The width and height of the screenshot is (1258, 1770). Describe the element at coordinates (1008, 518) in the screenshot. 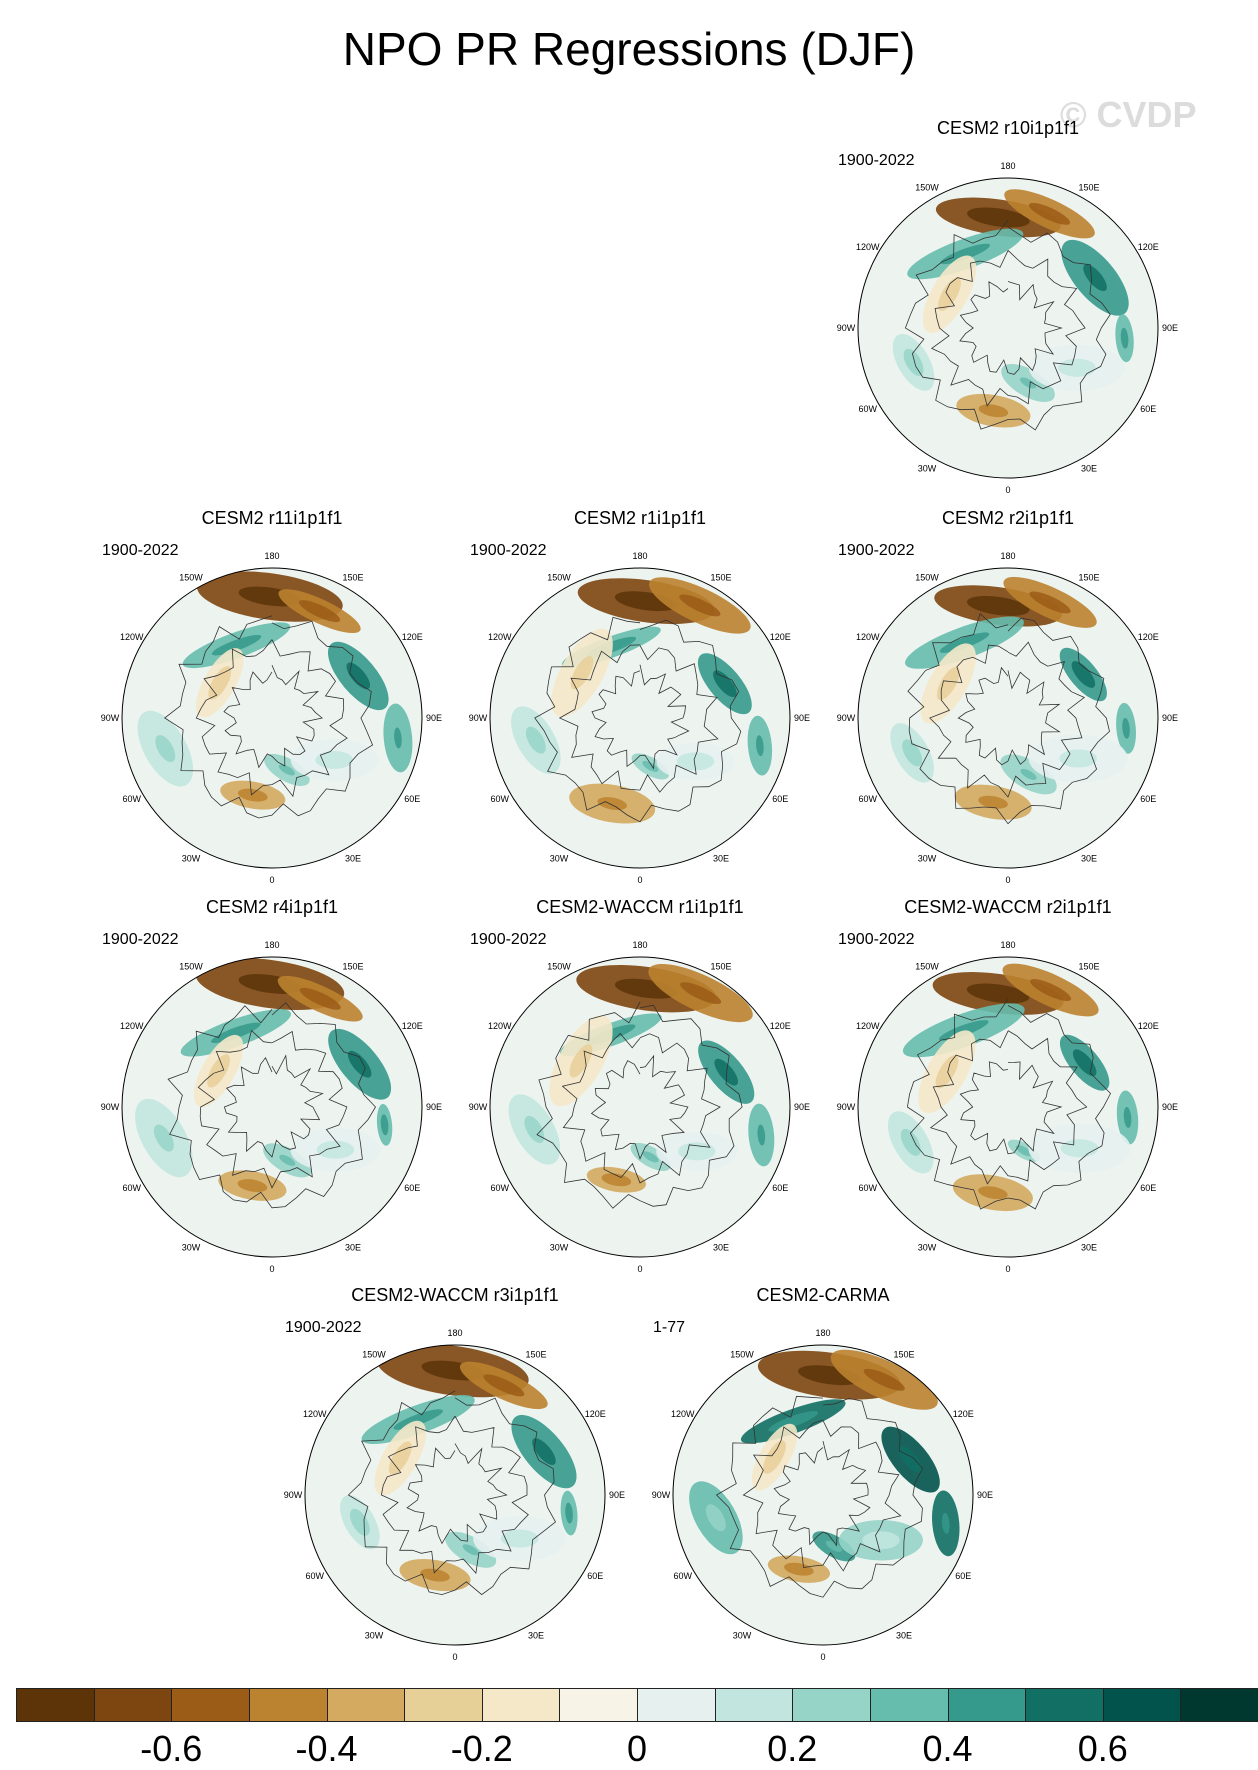

I see `panel-title: CESM2 r2i1p1f1` at that location.